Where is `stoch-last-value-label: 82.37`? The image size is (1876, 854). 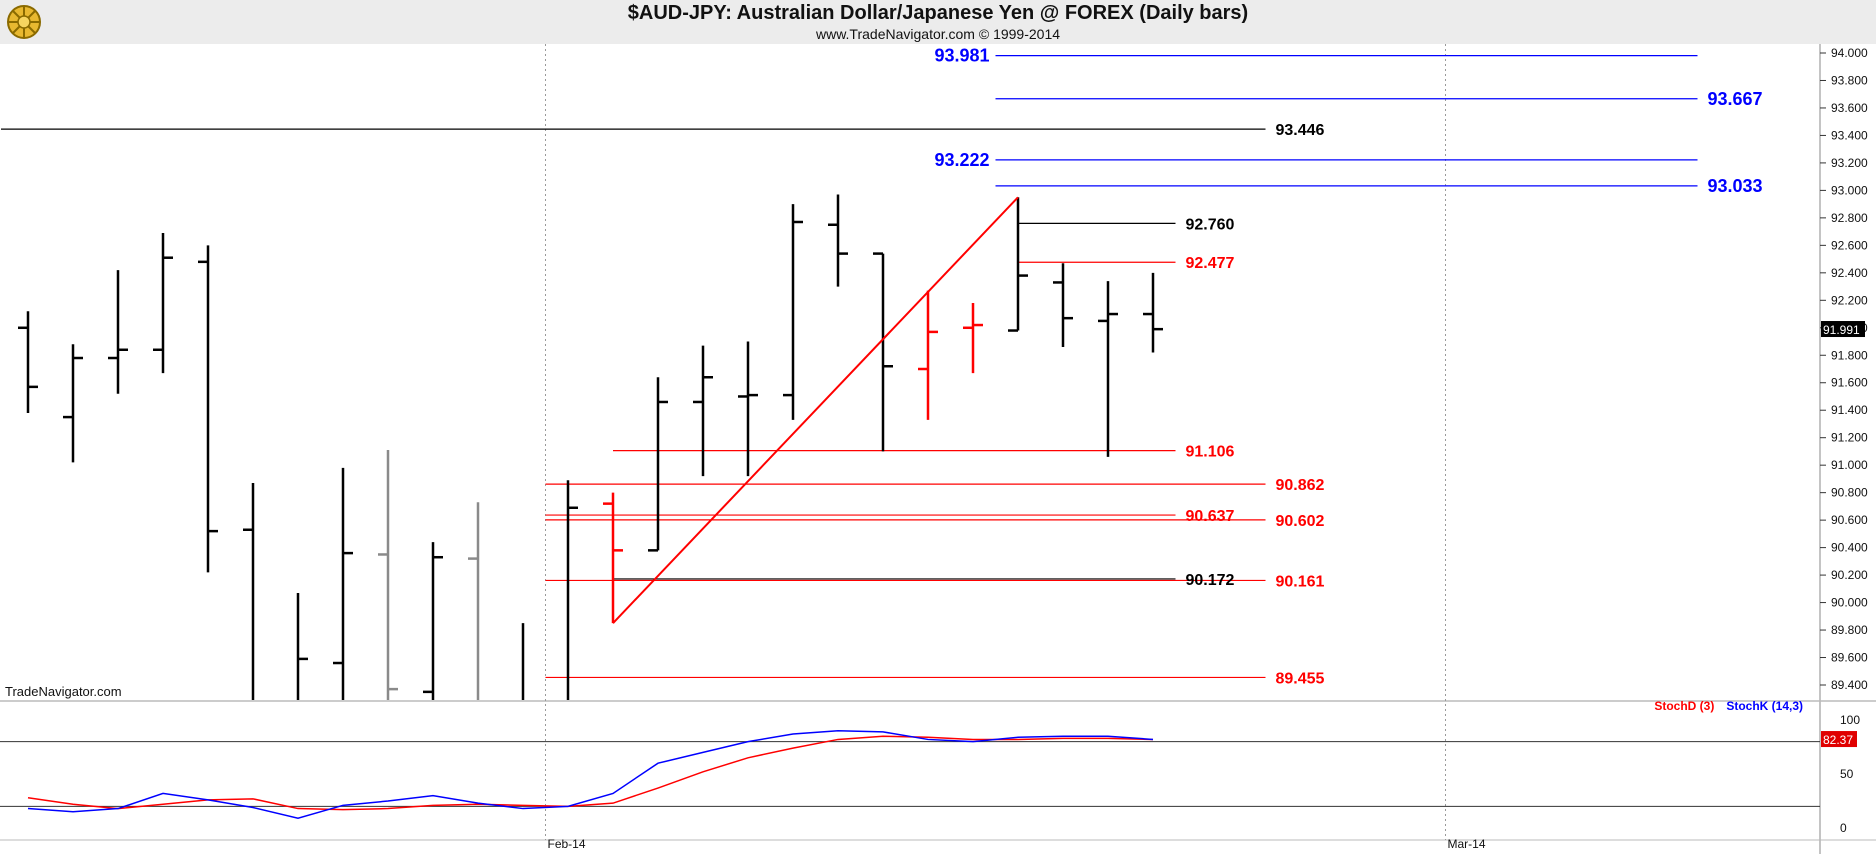 stoch-last-value-label: 82.37 is located at coordinates (1838, 740).